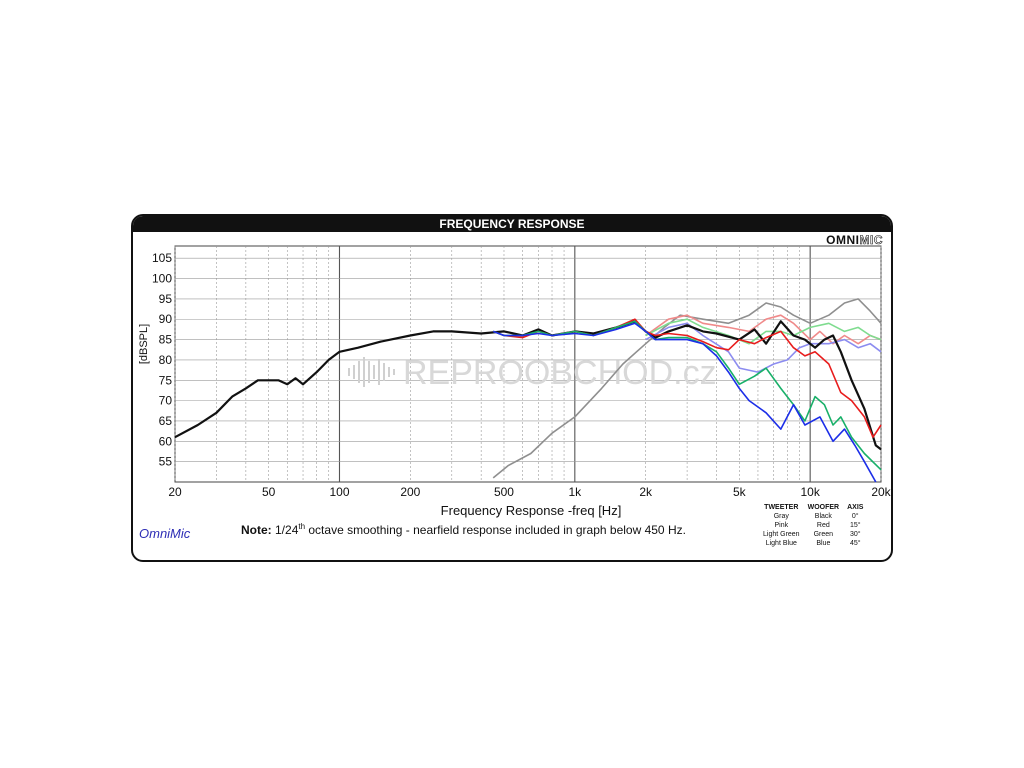 This screenshot has width=1024, height=768. What do you see at coordinates (855, 525) in the screenshot?
I see `legend-cell: 15°` at bounding box center [855, 525].